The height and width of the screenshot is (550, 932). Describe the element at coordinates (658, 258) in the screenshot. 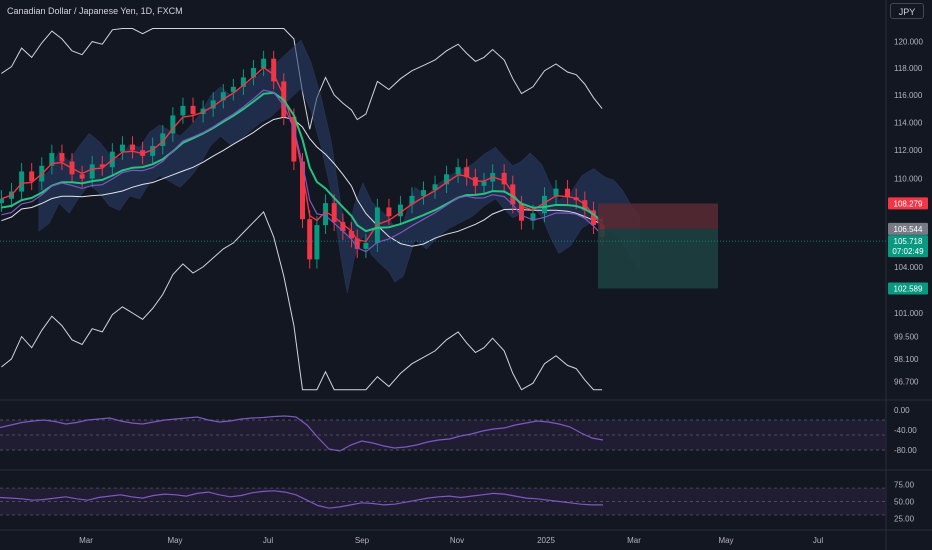

I see `take-profit-zone` at that location.